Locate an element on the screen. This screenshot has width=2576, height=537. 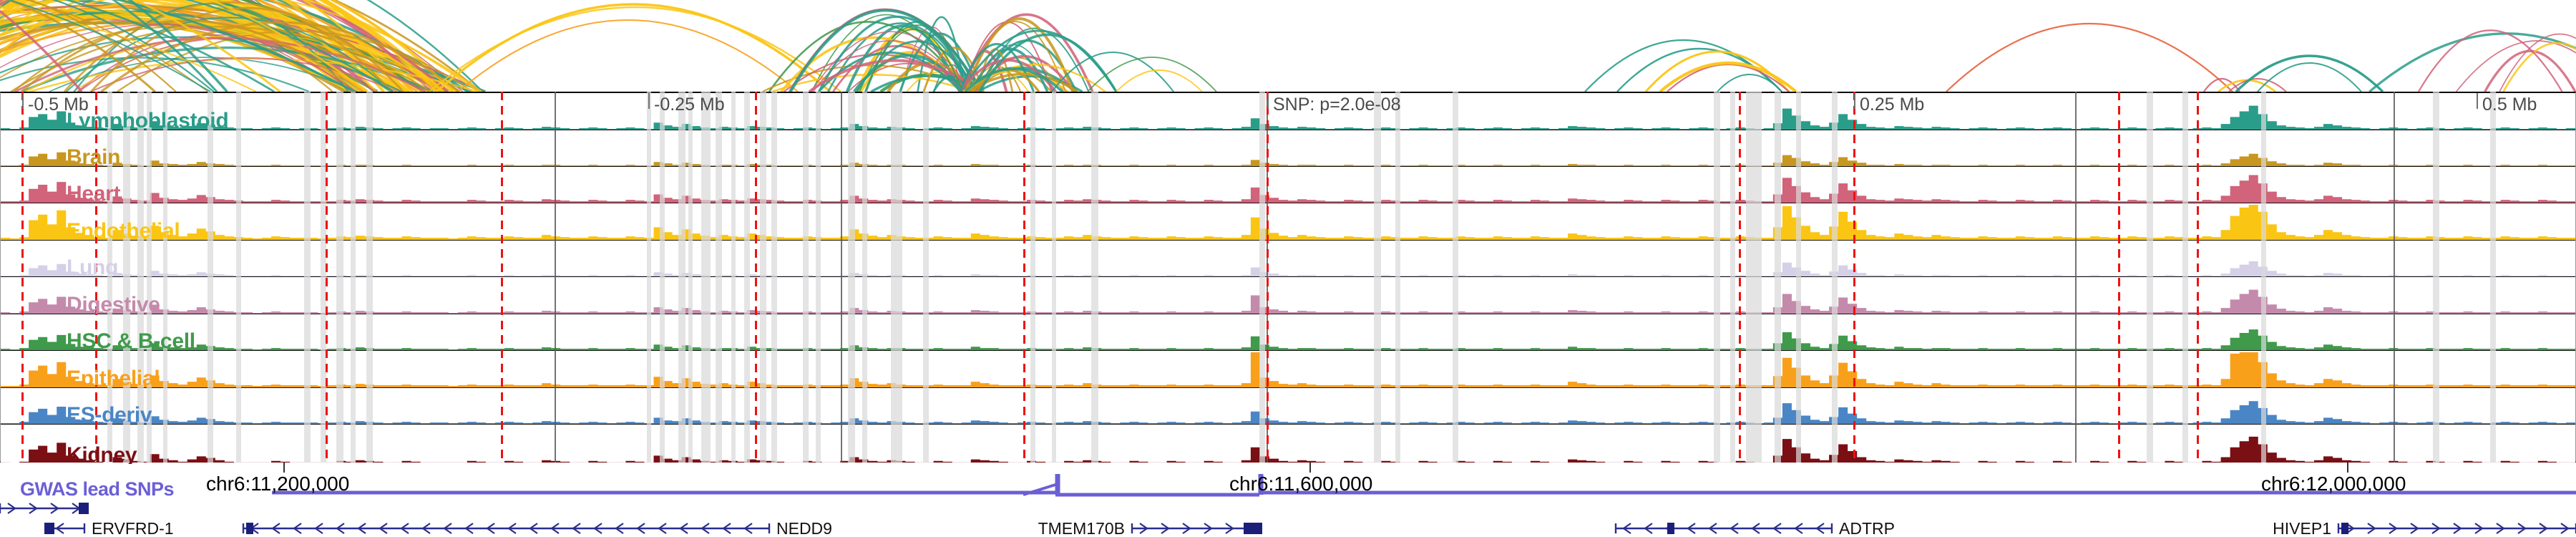
track-label-endothelial: Endothelial is located at coordinates (123, 230).